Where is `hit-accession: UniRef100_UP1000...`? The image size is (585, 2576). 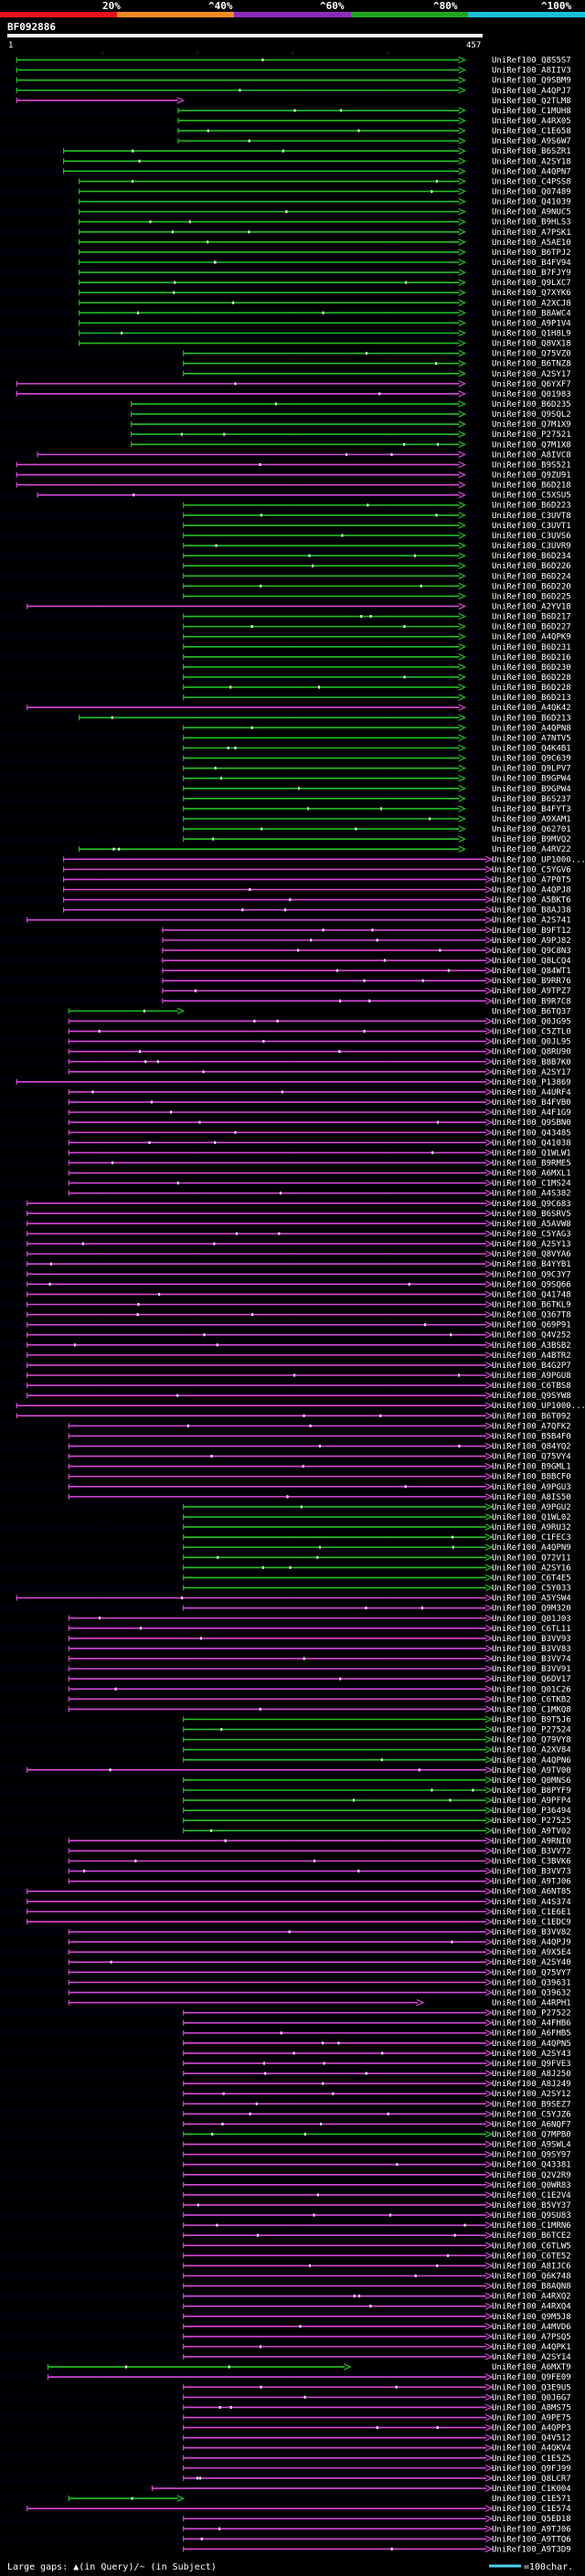
hit-accession: UniRef100_UP1000... is located at coordinates (539, 859).